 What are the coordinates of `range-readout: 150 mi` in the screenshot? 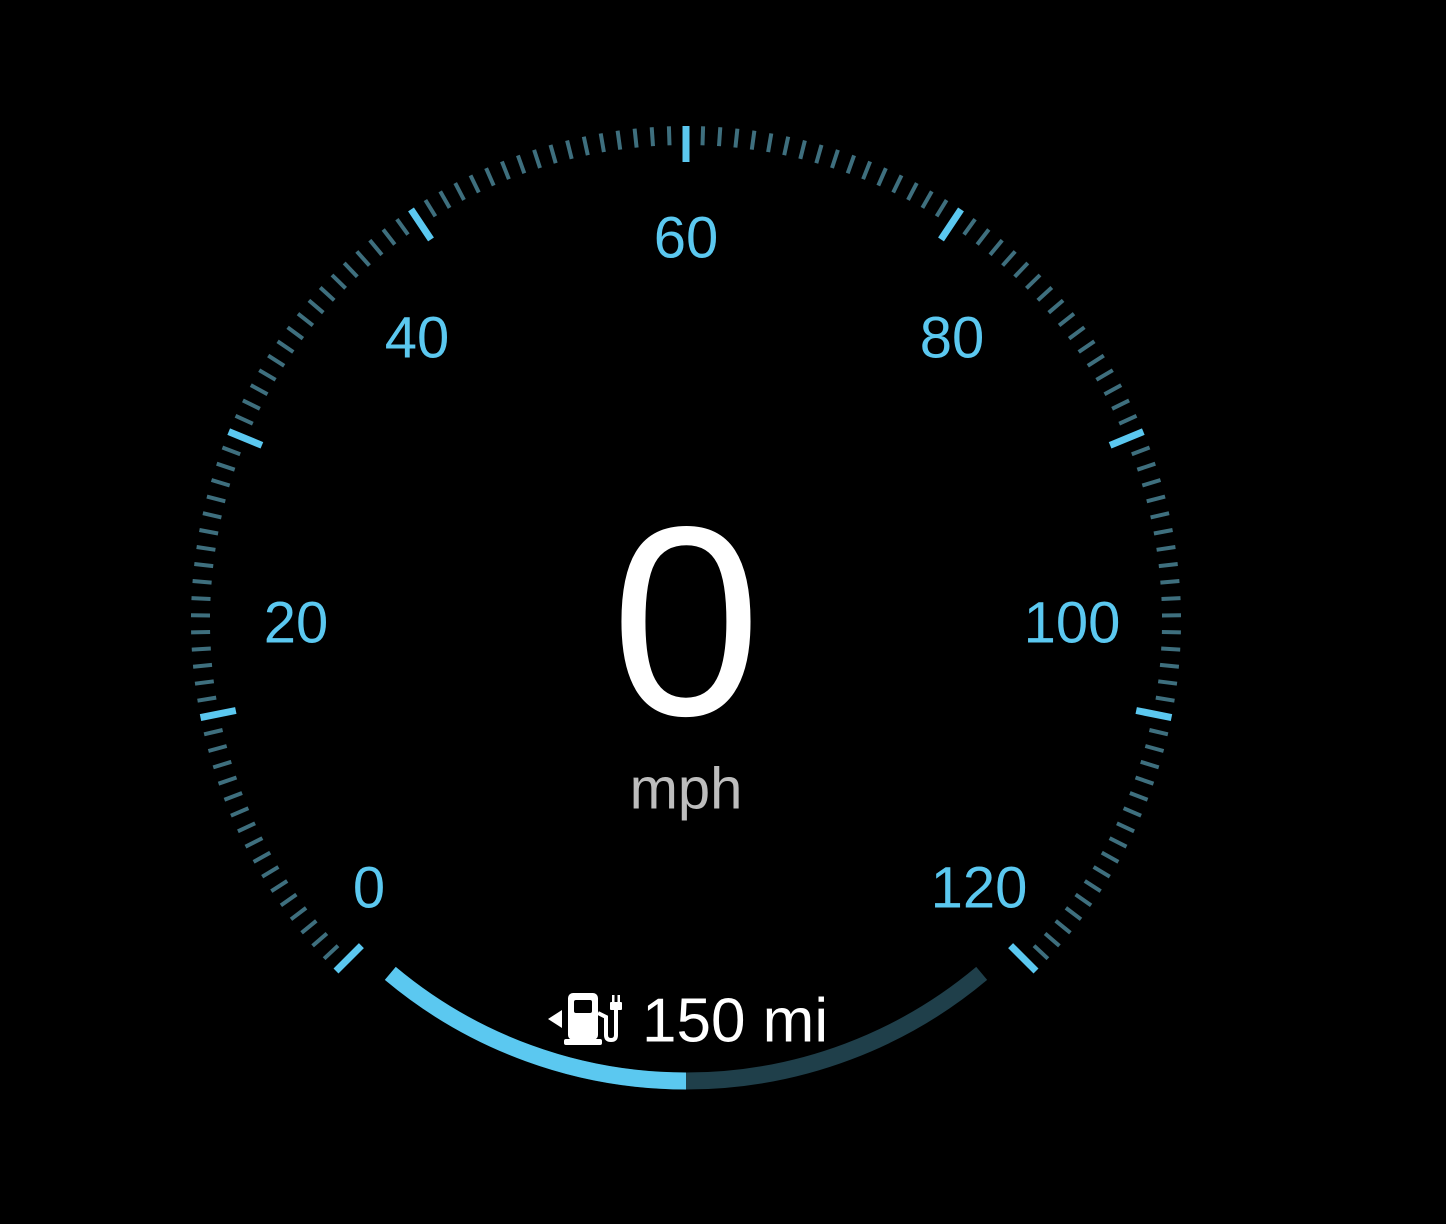 It's located at (688, 1021).